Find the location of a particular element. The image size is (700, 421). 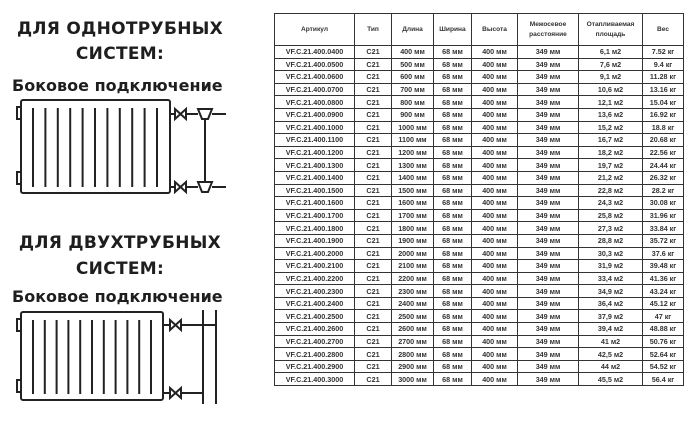

table-cell: 22.56 кг is located at coordinates (663, 152).